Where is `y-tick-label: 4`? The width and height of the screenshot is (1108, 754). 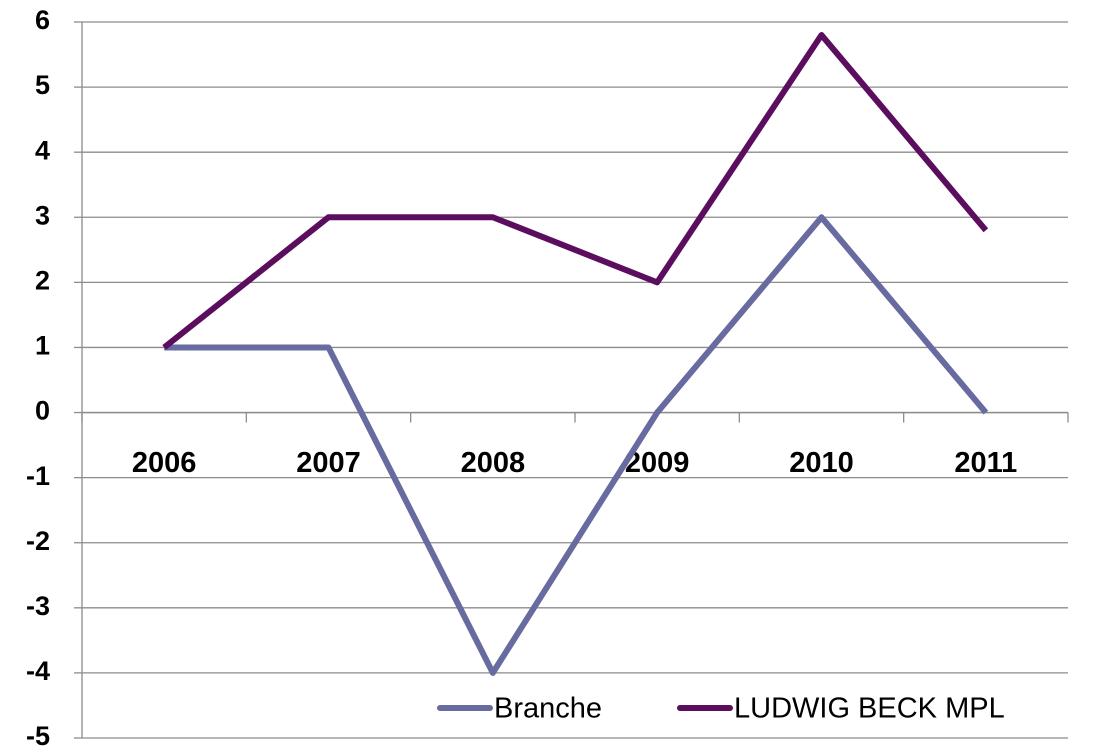
y-tick-label: 4 is located at coordinates (42, 150).